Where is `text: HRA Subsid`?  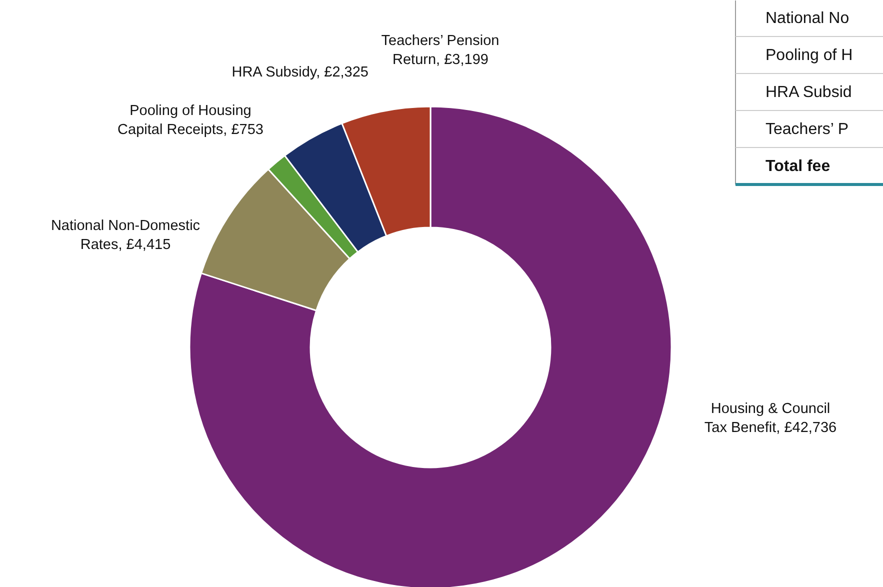 text: HRA Subsid is located at coordinates (809, 92).